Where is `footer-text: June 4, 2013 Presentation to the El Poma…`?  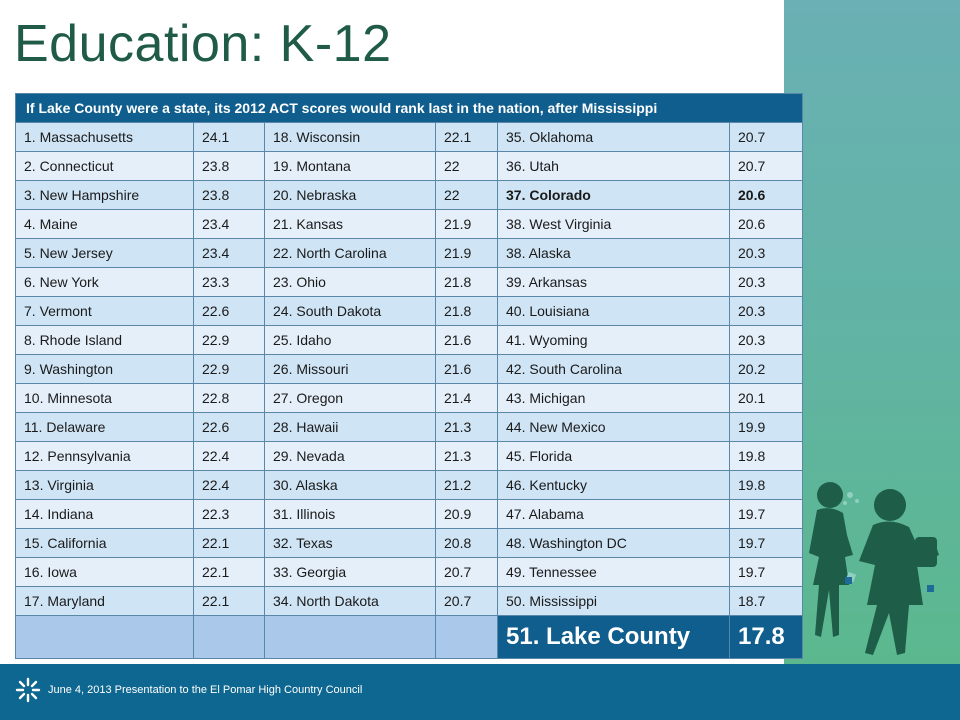
footer-text: June 4, 2013 Presentation to the El Poma… is located at coordinates (205, 690).